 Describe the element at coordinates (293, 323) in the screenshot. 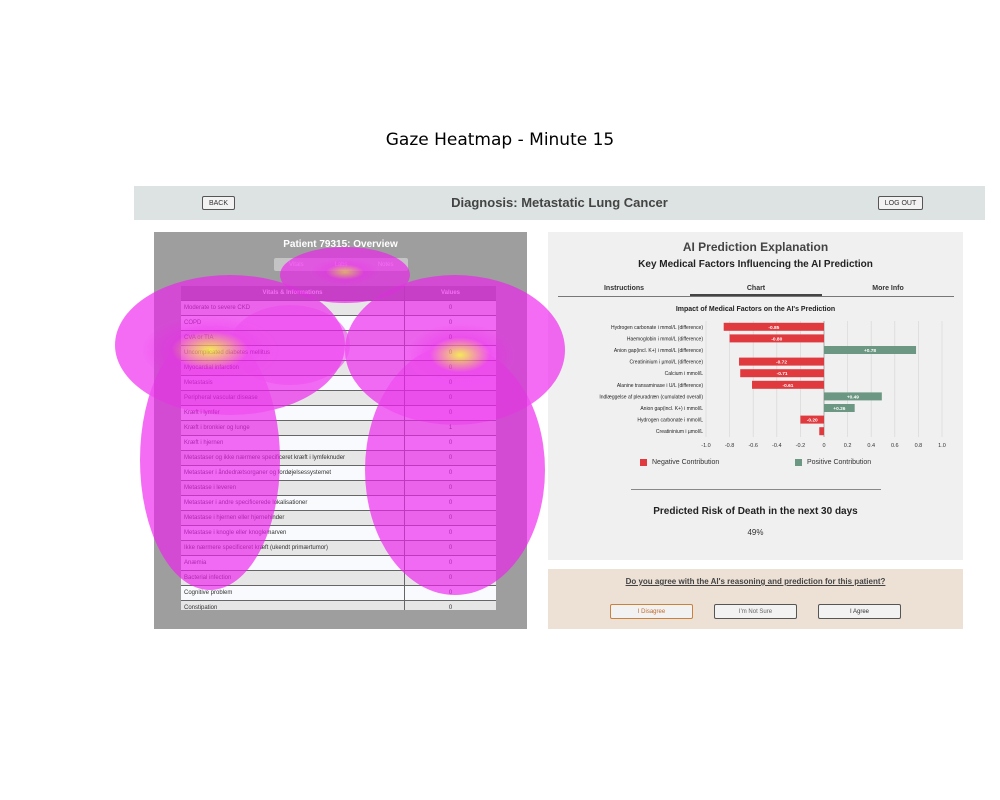

I see `row-label: COPD` at that location.